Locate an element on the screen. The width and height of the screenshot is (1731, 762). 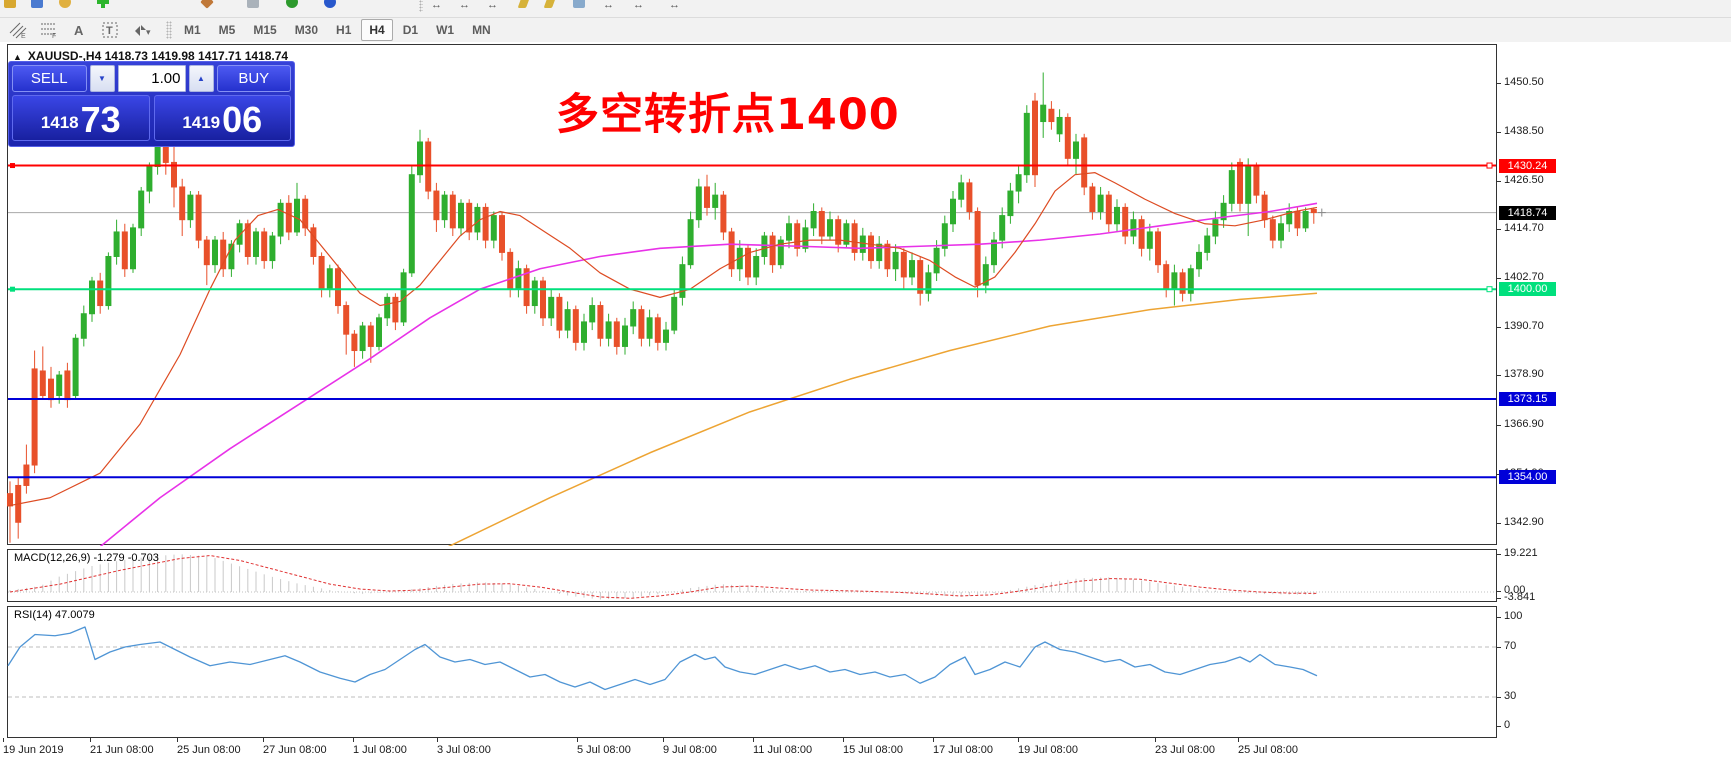
timeframe-w1: W1 is located at coordinates (445, 30).